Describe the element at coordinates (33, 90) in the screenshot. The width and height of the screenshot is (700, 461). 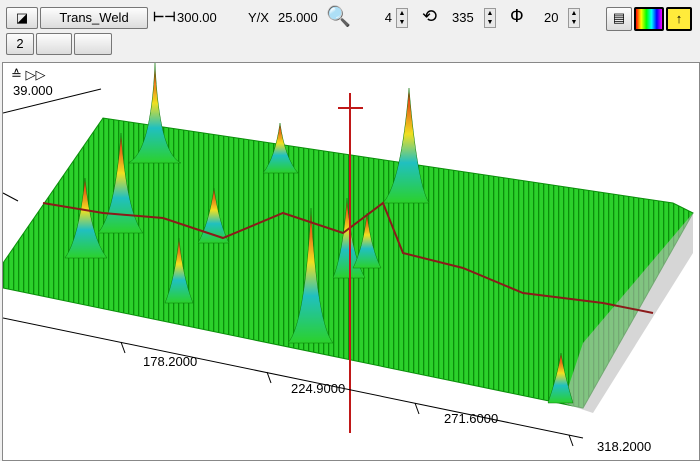
I see `y-axis-label: 39.000` at that location.